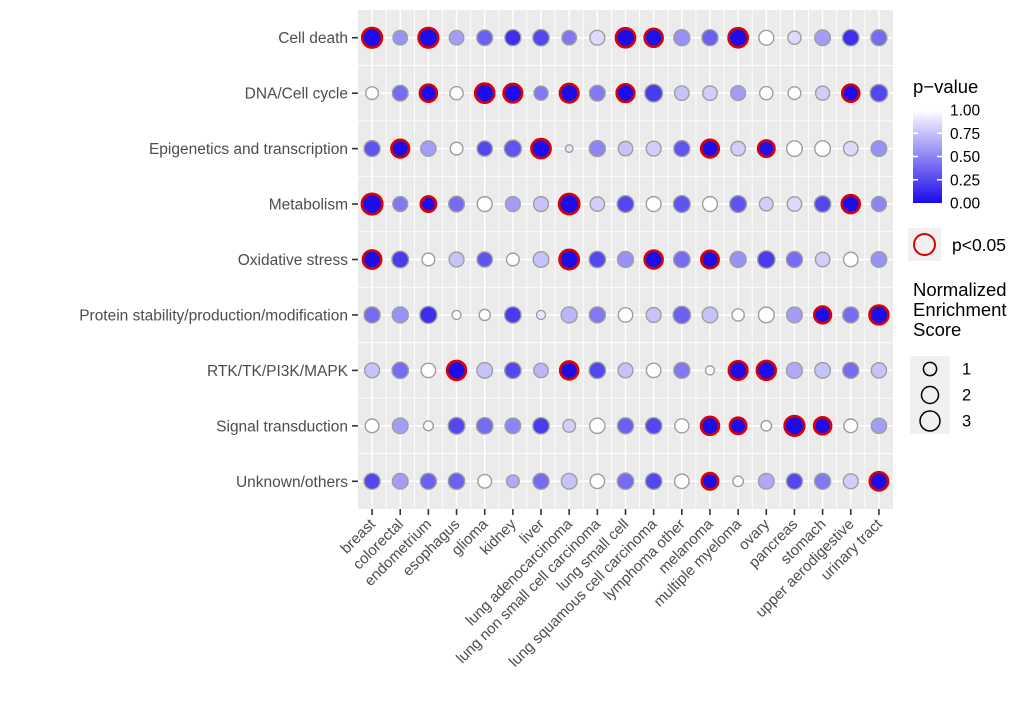 This screenshot has width=1036, height=720. I want to click on dot-unknown-others-endometrium, so click(428, 481).